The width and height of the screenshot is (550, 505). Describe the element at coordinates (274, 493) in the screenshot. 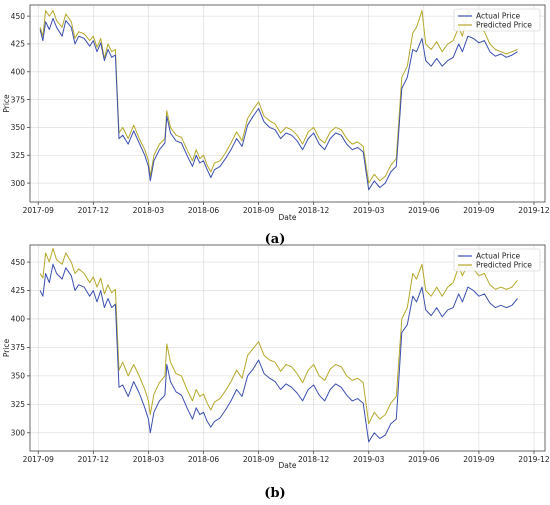

I see `caption-b: (b)` at that location.